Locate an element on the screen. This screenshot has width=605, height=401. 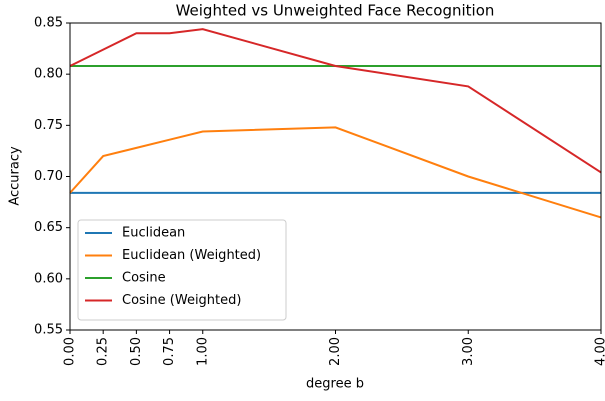
y-tick-label: 0.75 is located at coordinates (48, 125).